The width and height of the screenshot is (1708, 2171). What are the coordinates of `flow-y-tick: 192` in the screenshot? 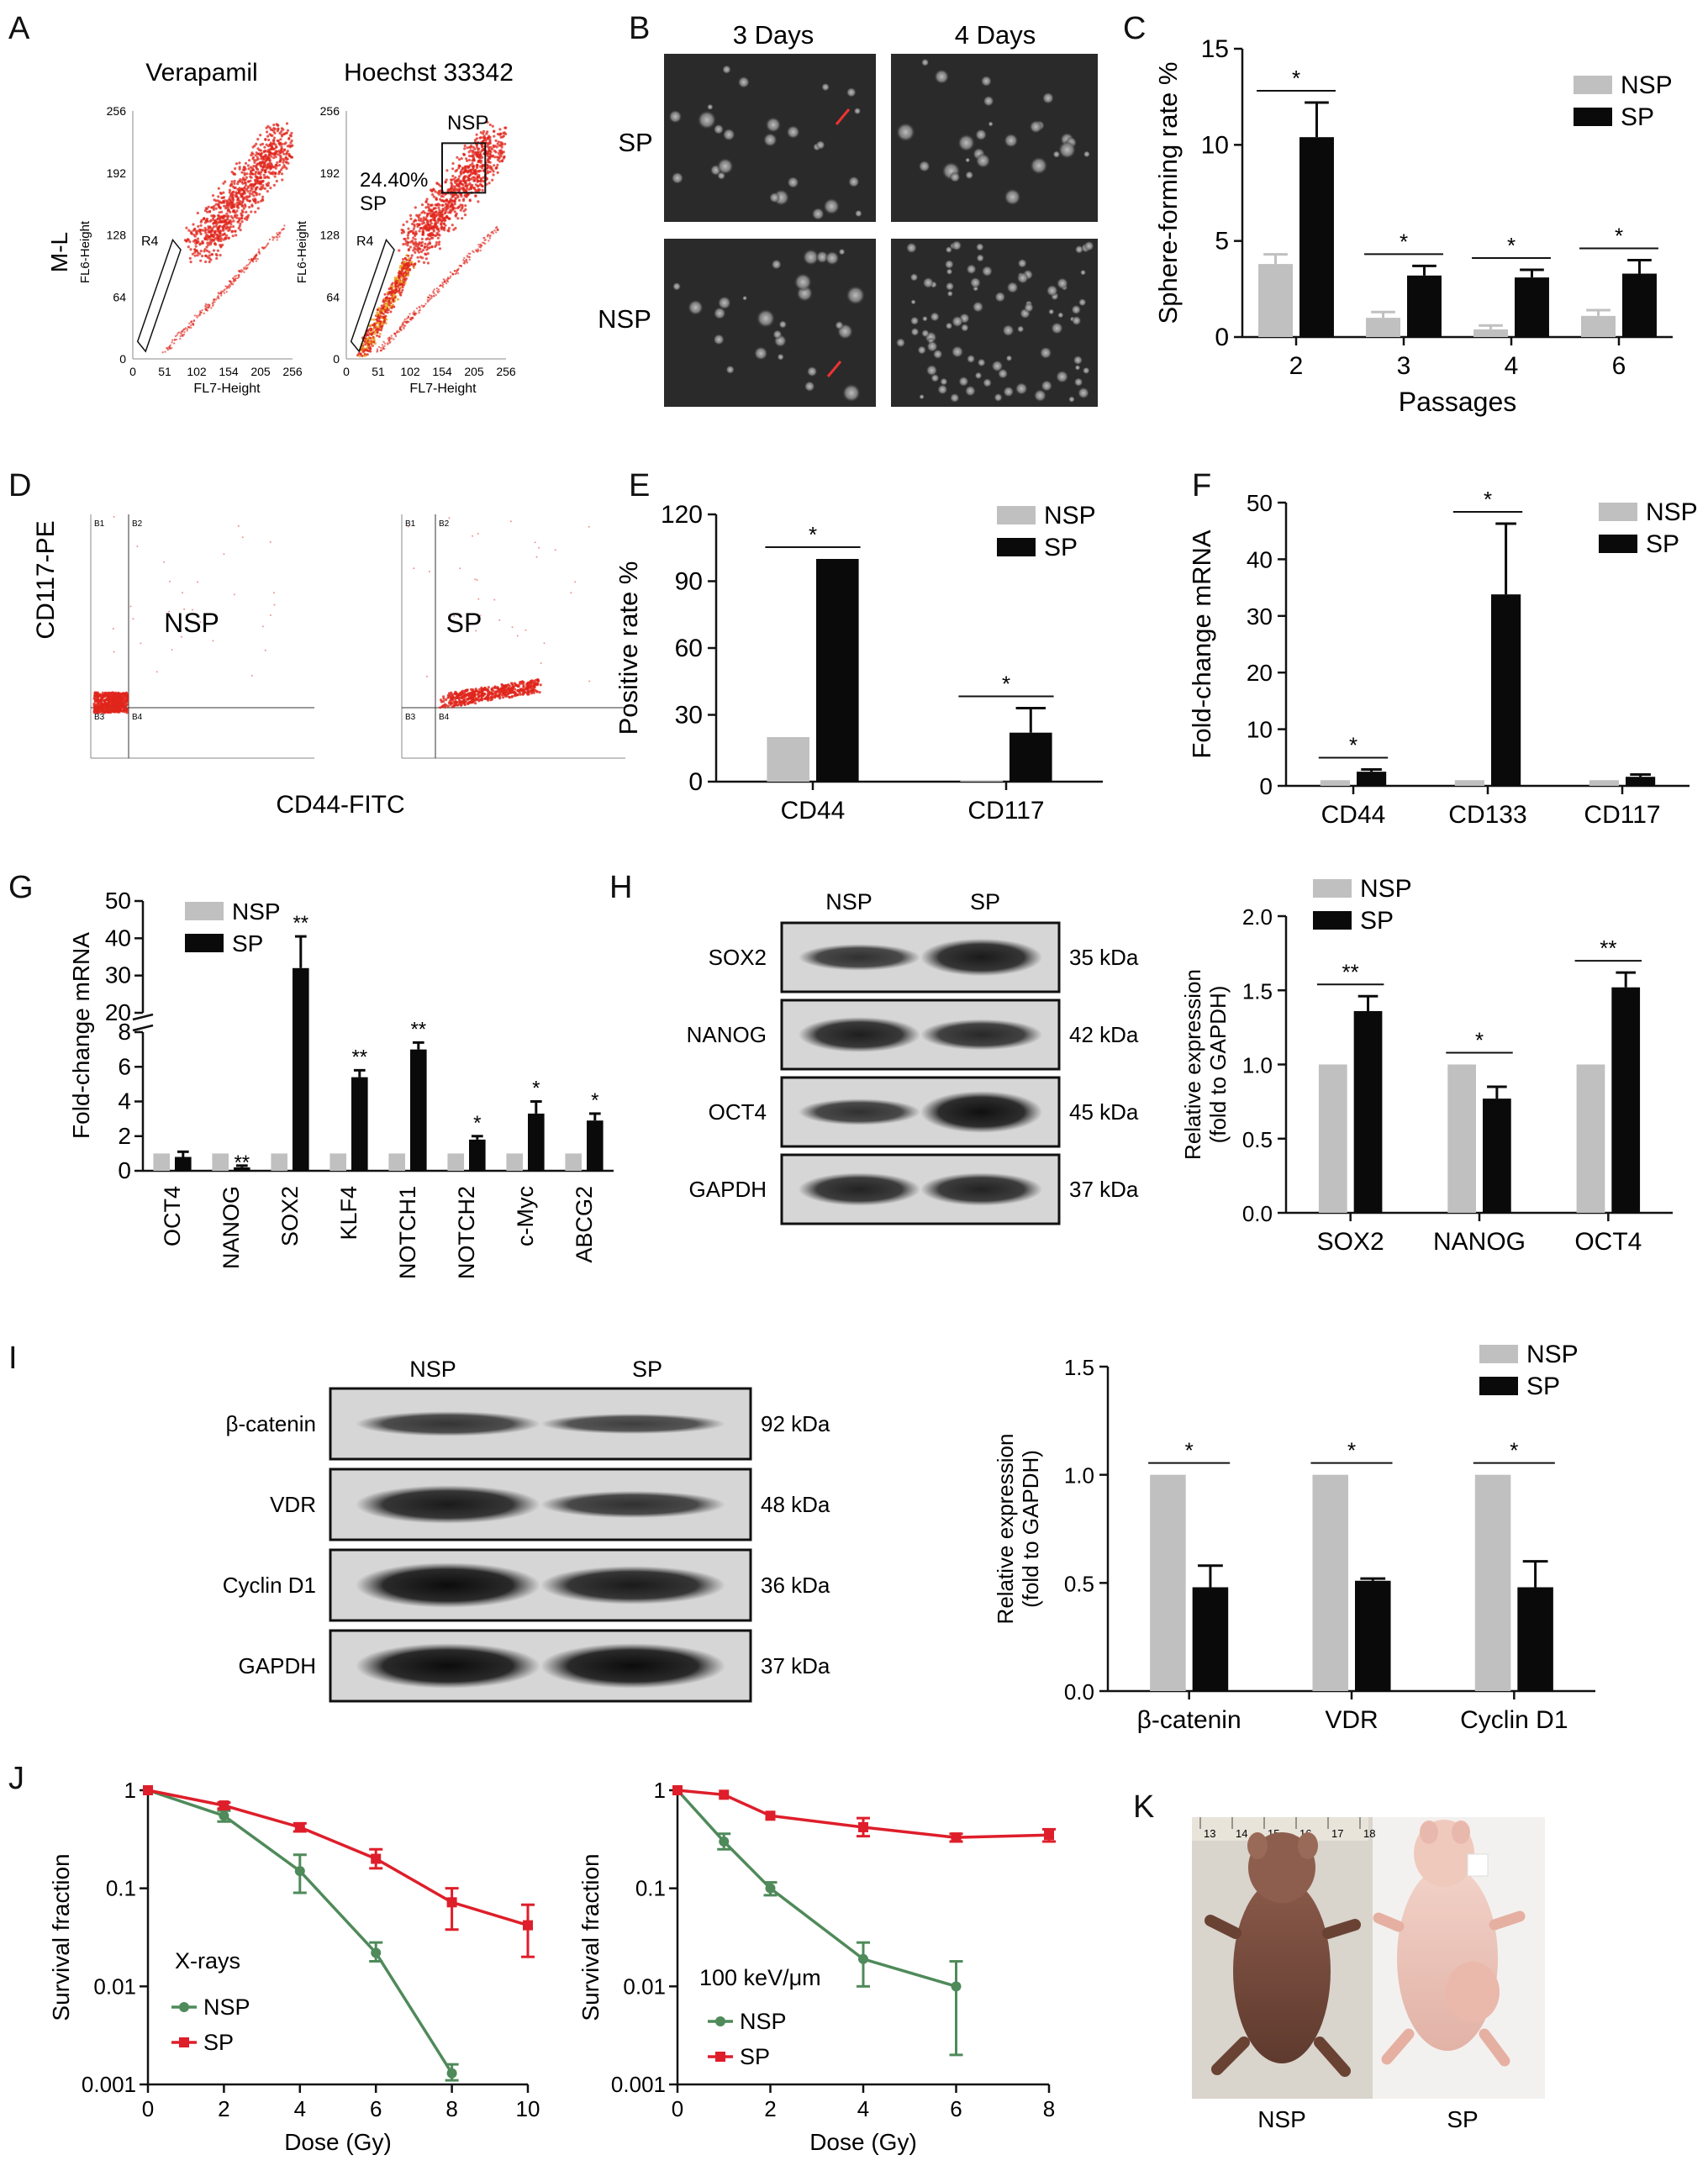 It's located at (330, 173).